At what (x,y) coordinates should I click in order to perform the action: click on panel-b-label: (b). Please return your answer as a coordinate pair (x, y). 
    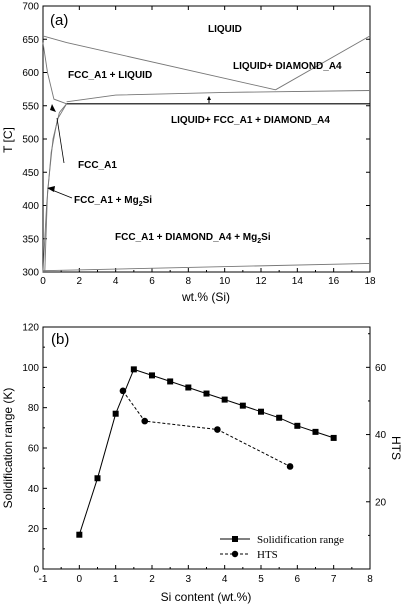
    Looking at the image, I should click on (60, 339).